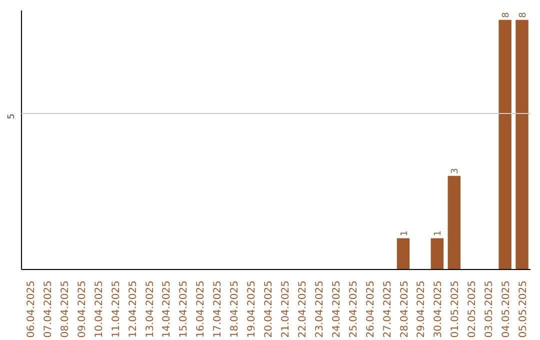 The width and height of the screenshot is (540, 340). I want to click on x-tick-label: 12.04.2025, so click(133, 309).